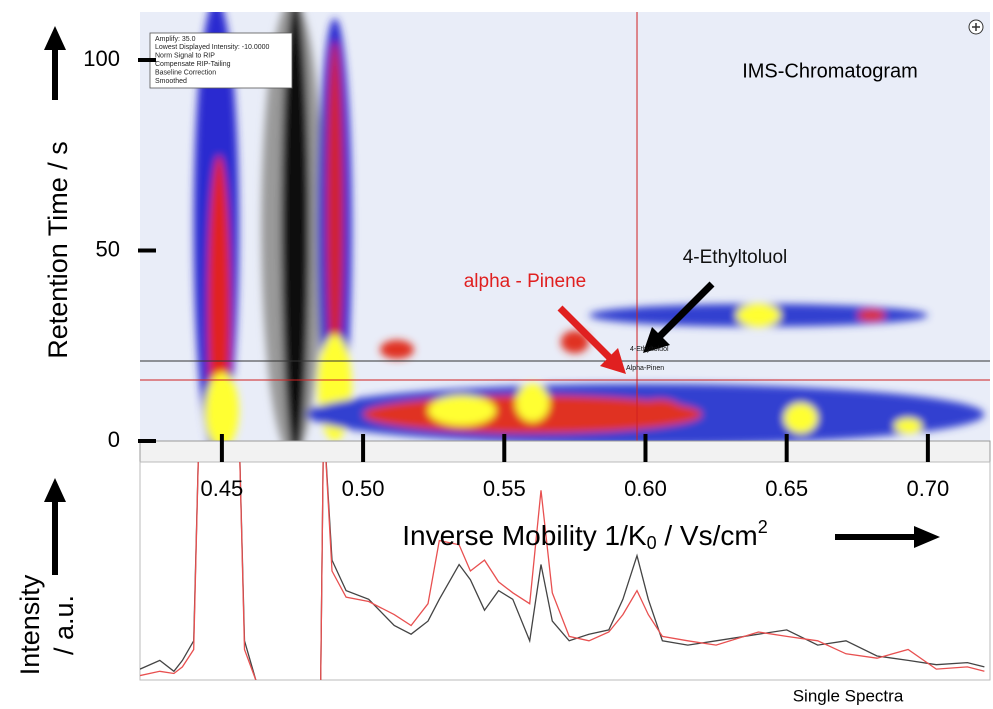 The image size is (993, 709). What do you see at coordinates (848, 695) in the screenshot?
I see `note: Single Spectra` at bounding box center [848, 695].